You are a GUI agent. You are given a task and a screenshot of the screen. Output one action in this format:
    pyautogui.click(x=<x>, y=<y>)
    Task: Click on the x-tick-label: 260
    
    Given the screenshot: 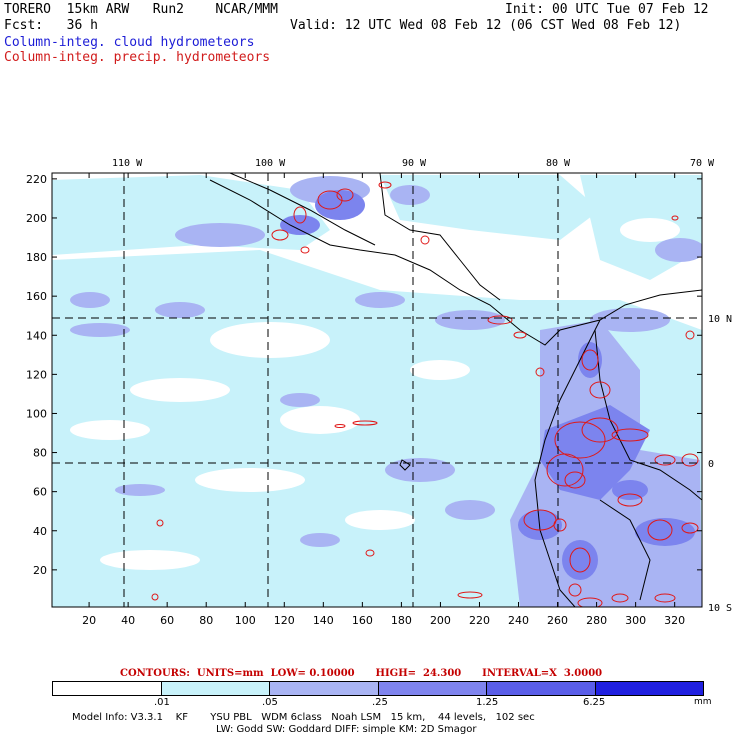 What is the action you would take?
    pyautogui.click(x=557, y=620)
    